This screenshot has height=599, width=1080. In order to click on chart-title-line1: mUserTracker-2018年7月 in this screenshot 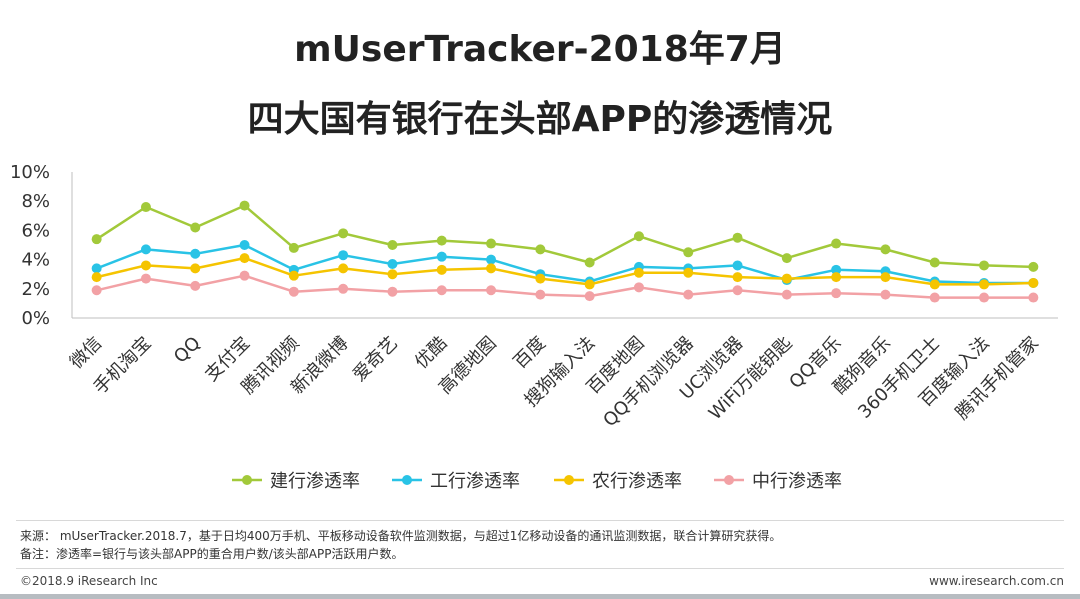, I will do `click(540, 49)`.